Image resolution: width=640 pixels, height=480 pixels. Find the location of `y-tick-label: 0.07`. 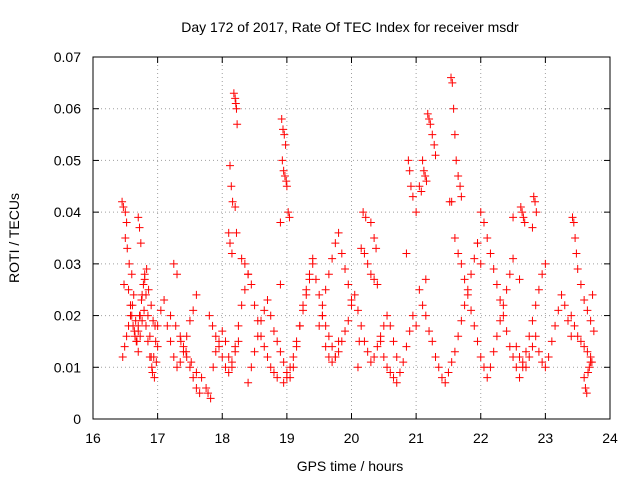

y-tick-label: 0.07 is located at coordinates (67, 57).